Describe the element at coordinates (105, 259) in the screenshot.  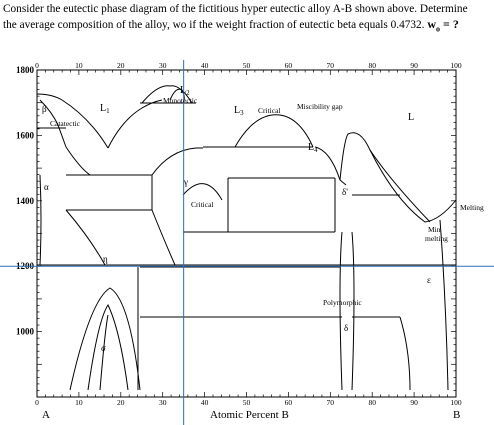
I see `label-eta: η` at that location.